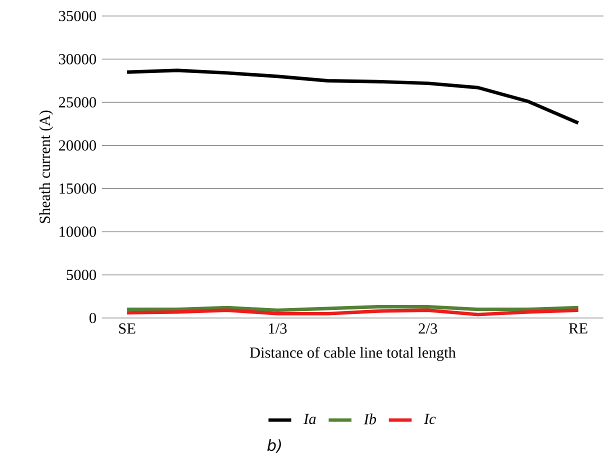 The width and height of the screenshot is (604, 462). I want to click on y-tick-label: 20000, so click(77, 145).